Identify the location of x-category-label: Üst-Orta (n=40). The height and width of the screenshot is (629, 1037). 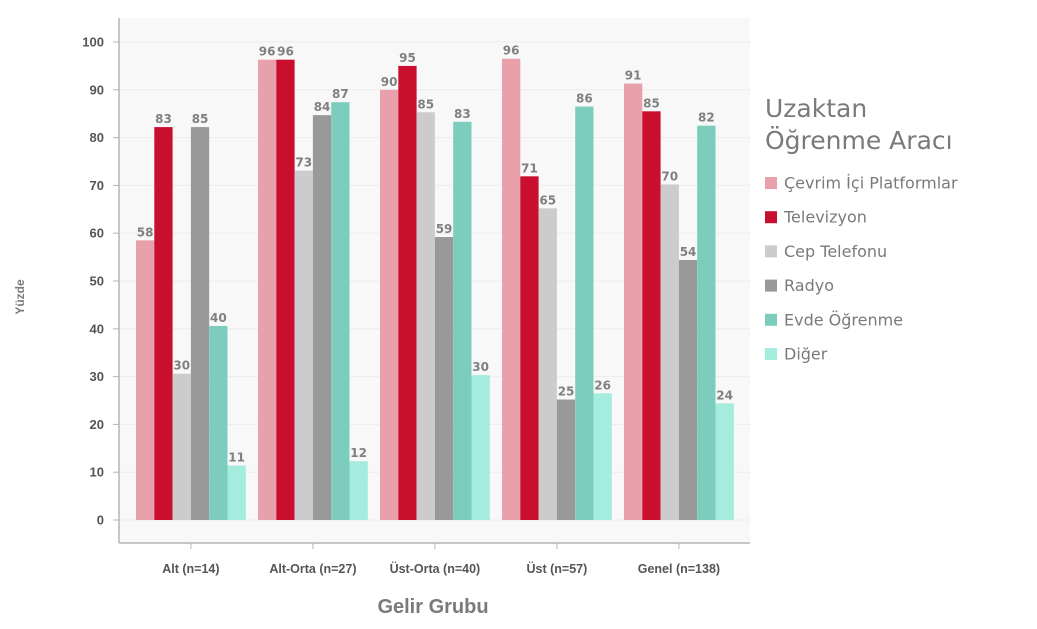
(435, 568).